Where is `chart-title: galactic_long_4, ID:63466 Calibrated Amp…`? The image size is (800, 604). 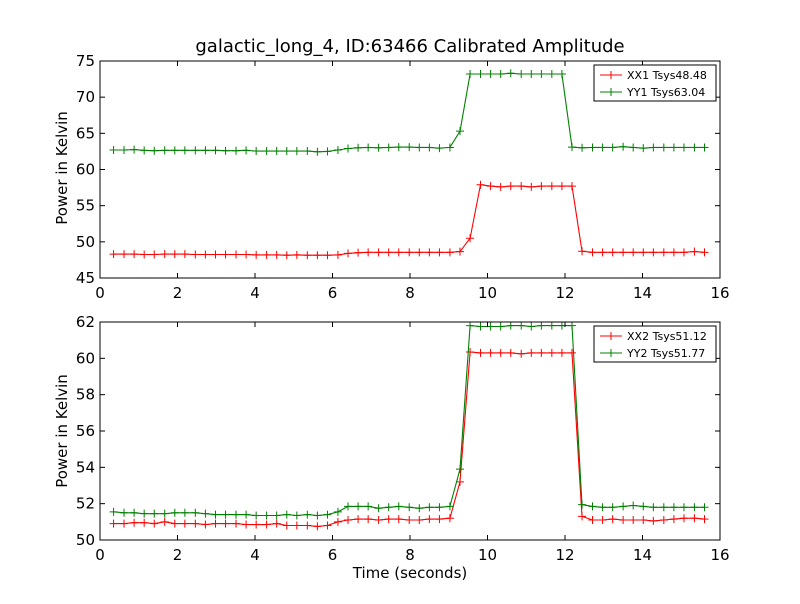
chart-title: galactic_long_4, ID:63466 Calibrated Amp… is located at coordinates (409, 46).